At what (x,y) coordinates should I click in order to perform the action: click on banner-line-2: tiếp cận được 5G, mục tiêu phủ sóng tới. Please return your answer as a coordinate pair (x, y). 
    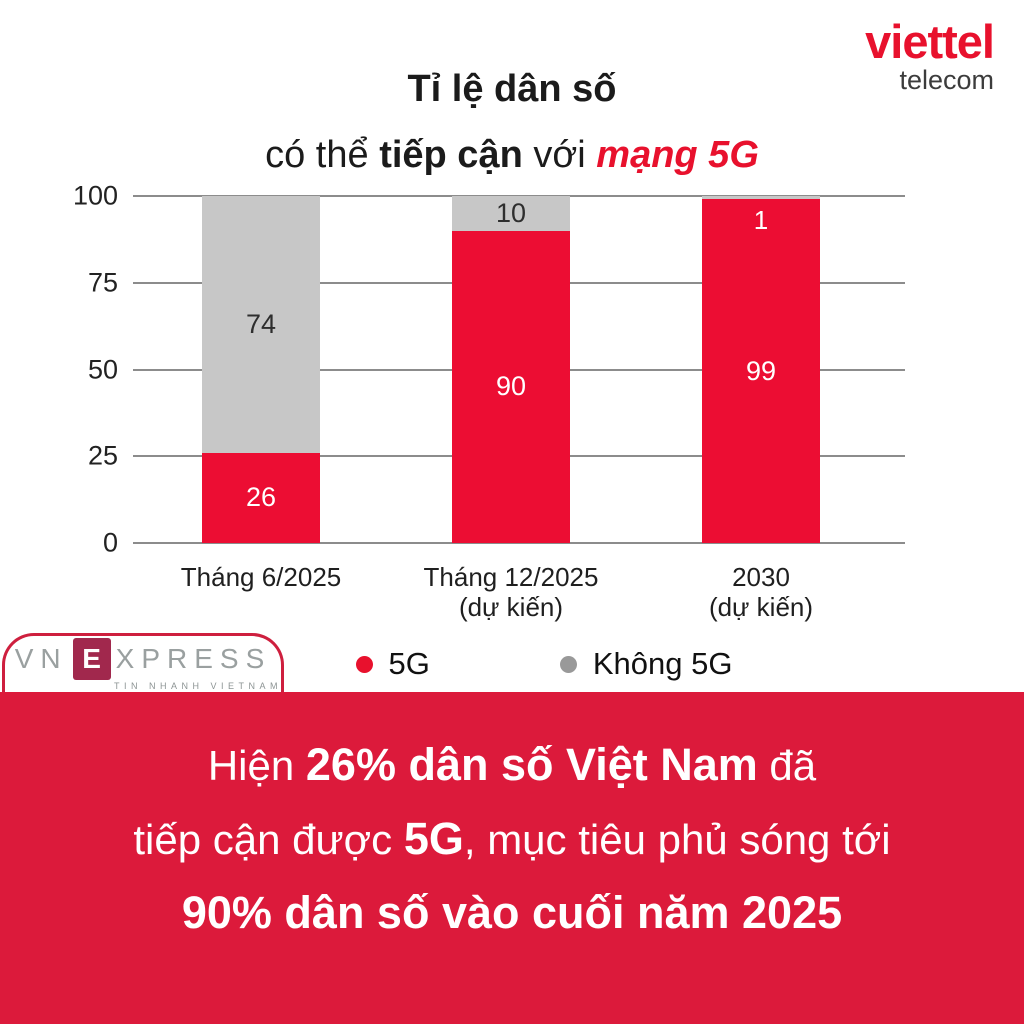
    Looking at the image, I should click on (512, 839).